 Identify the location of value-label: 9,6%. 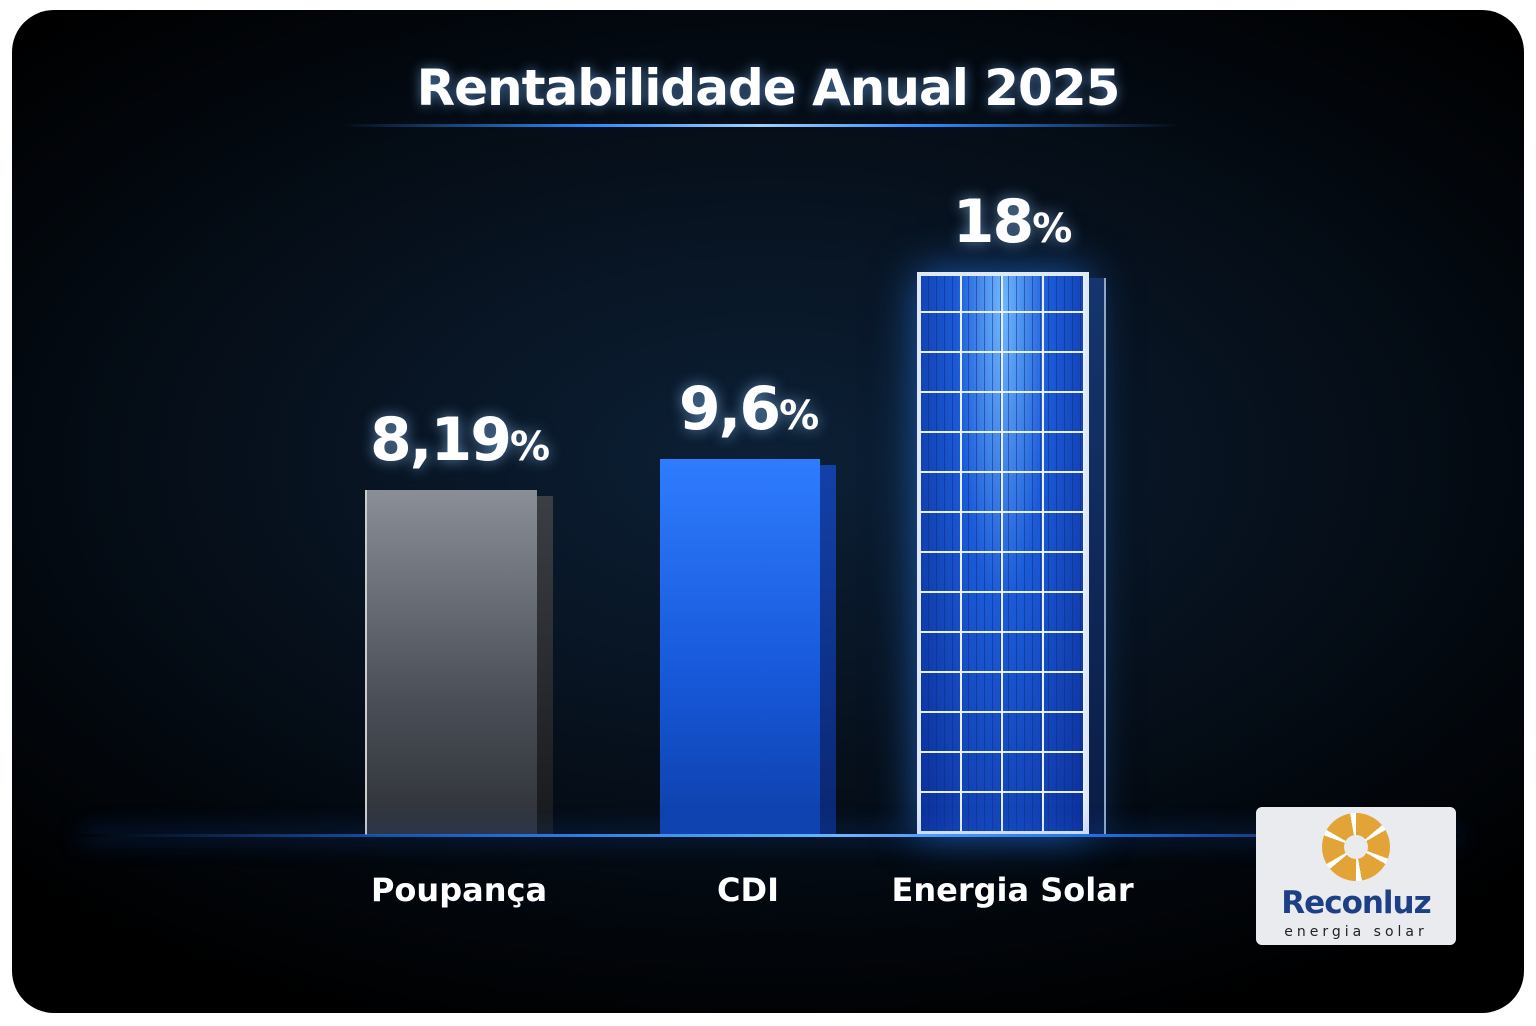
(748, 412).